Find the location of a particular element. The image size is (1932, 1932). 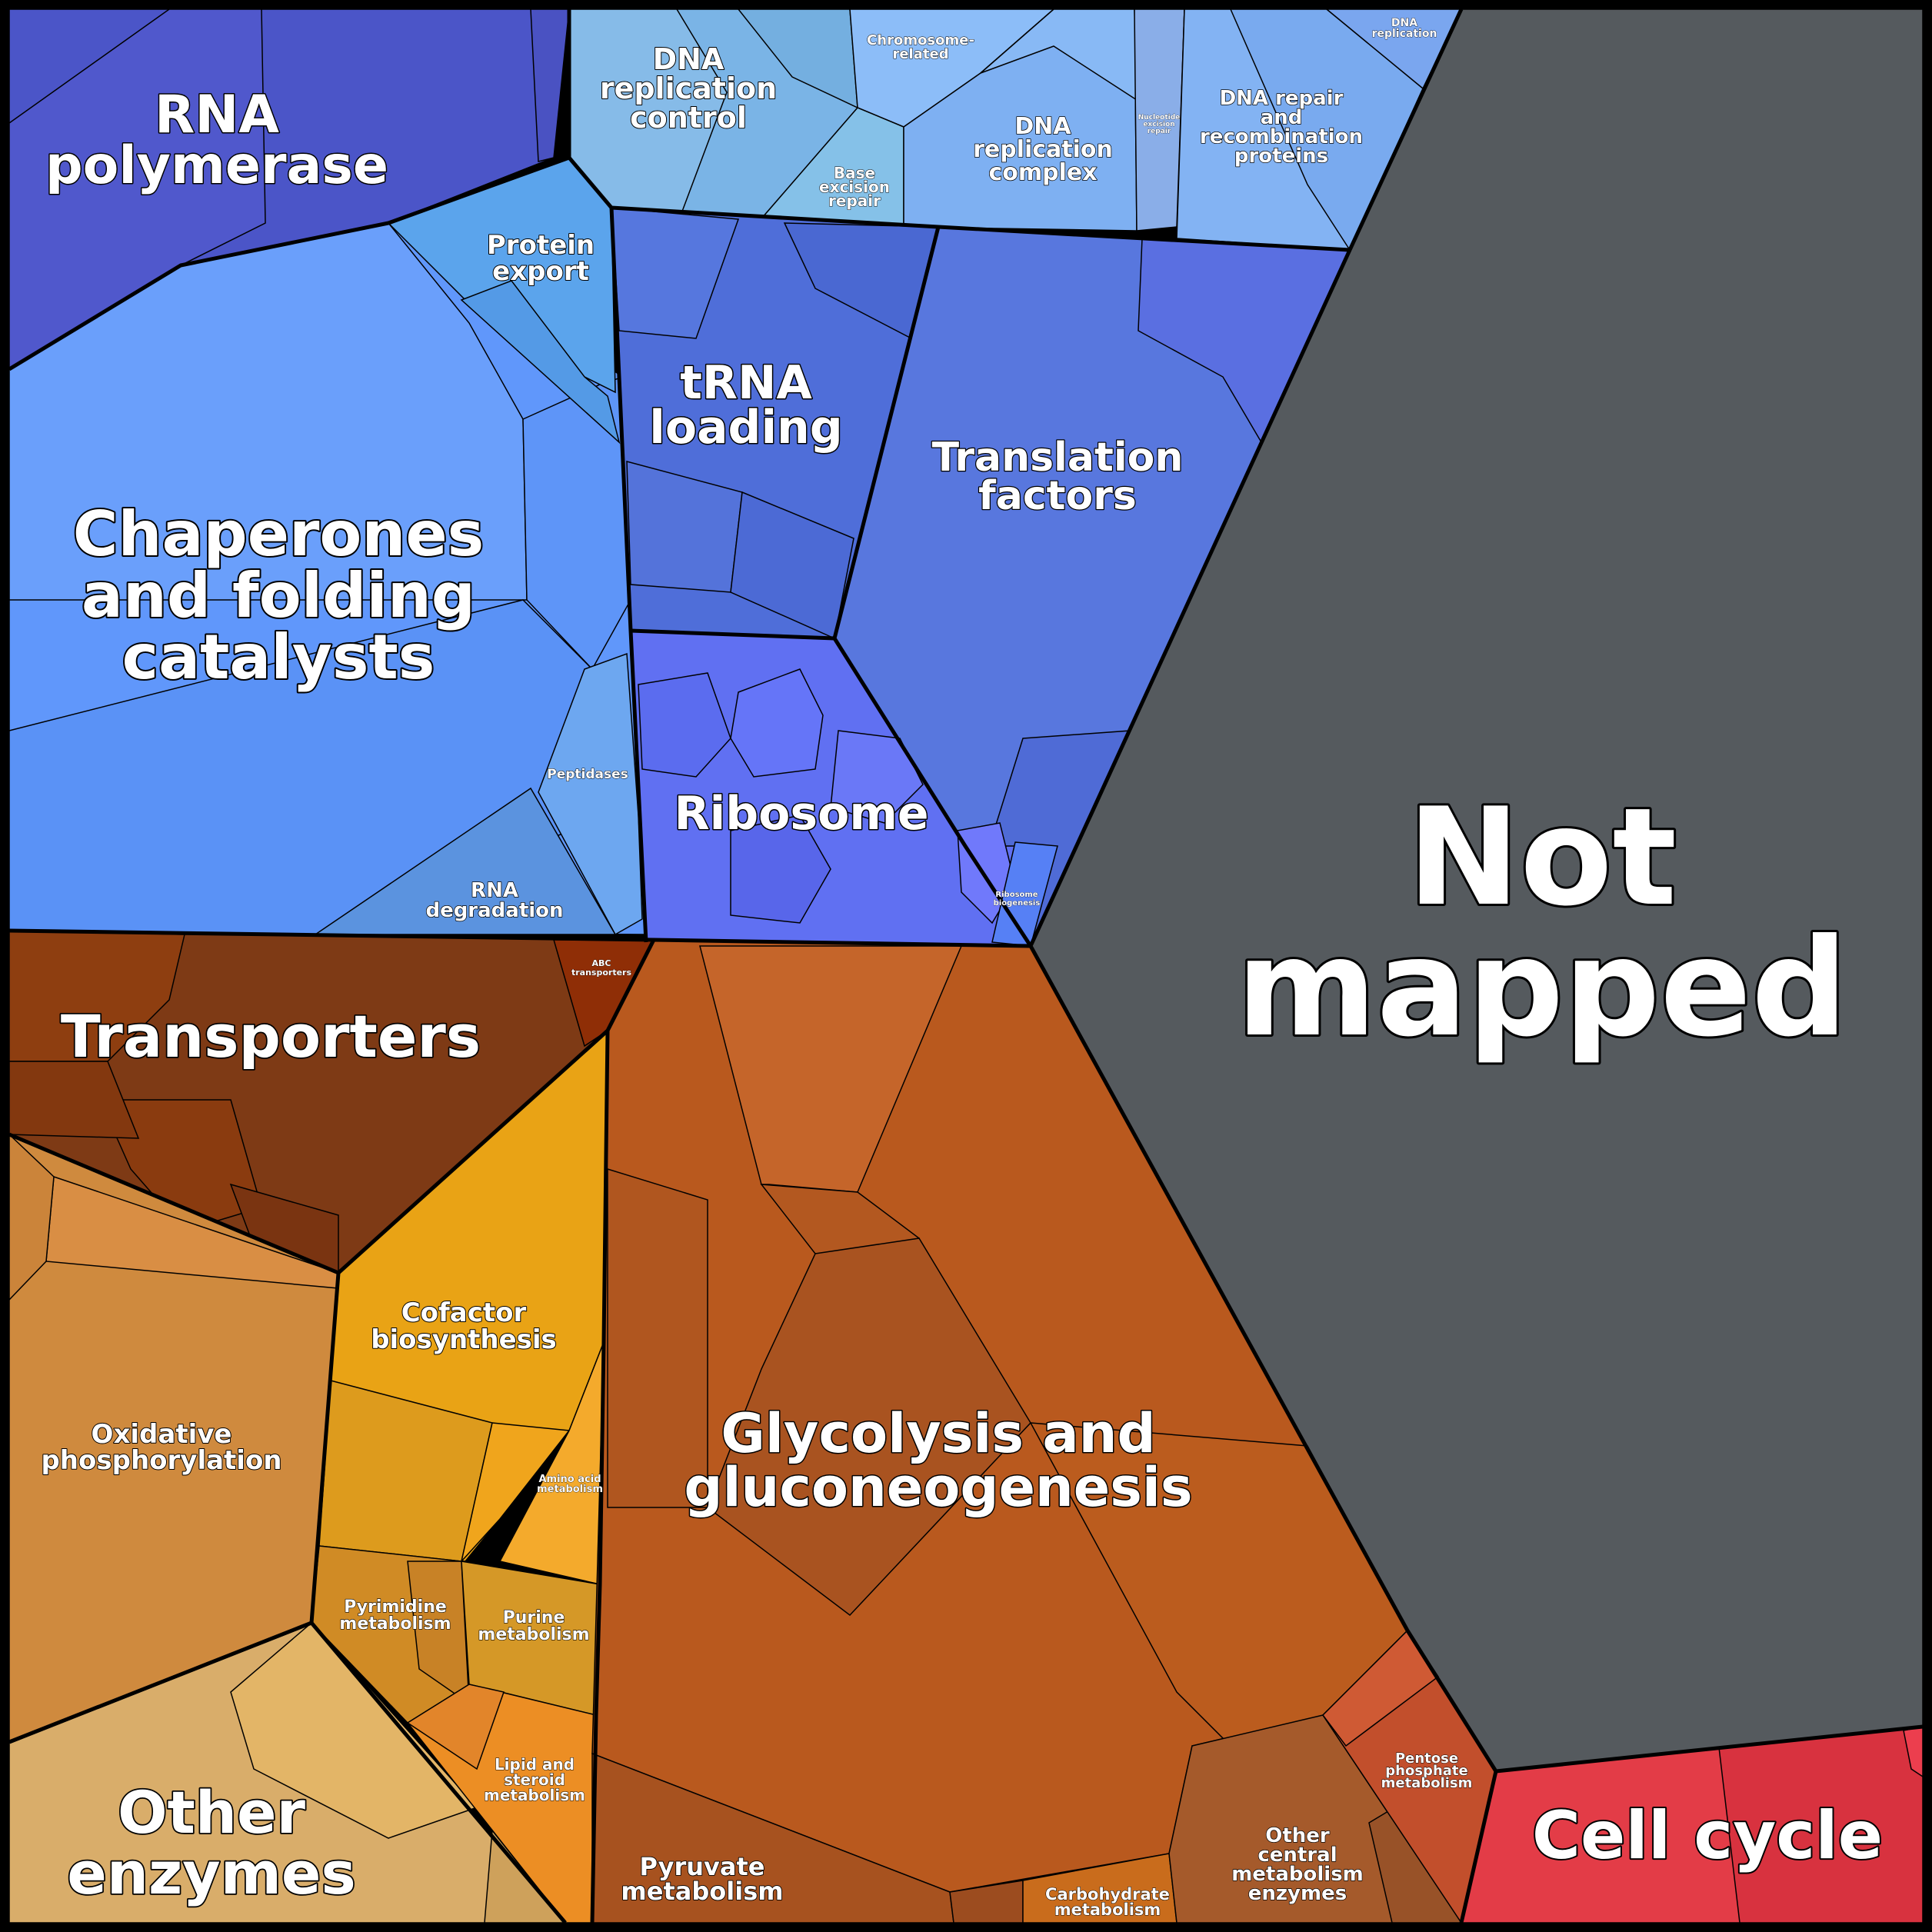

label-carbohydrate-metabolism-l2: metabolism is located at coordinates (1107, 1909).